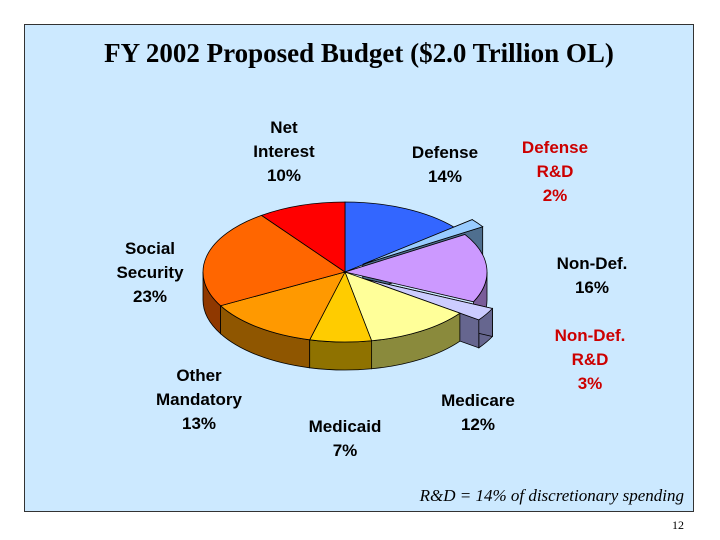 The width and height of the screenshot is (720, 540). What do you see at coordinates (284, 151) in the screenshot?
I see `label-net-interest: Net Interest 10%` at bounding box center [284, 151].